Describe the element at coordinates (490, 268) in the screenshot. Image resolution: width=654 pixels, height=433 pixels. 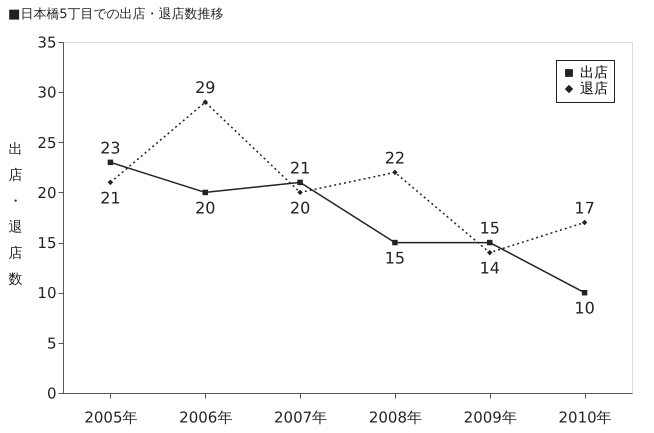
I see `data-label: 14` at that location.